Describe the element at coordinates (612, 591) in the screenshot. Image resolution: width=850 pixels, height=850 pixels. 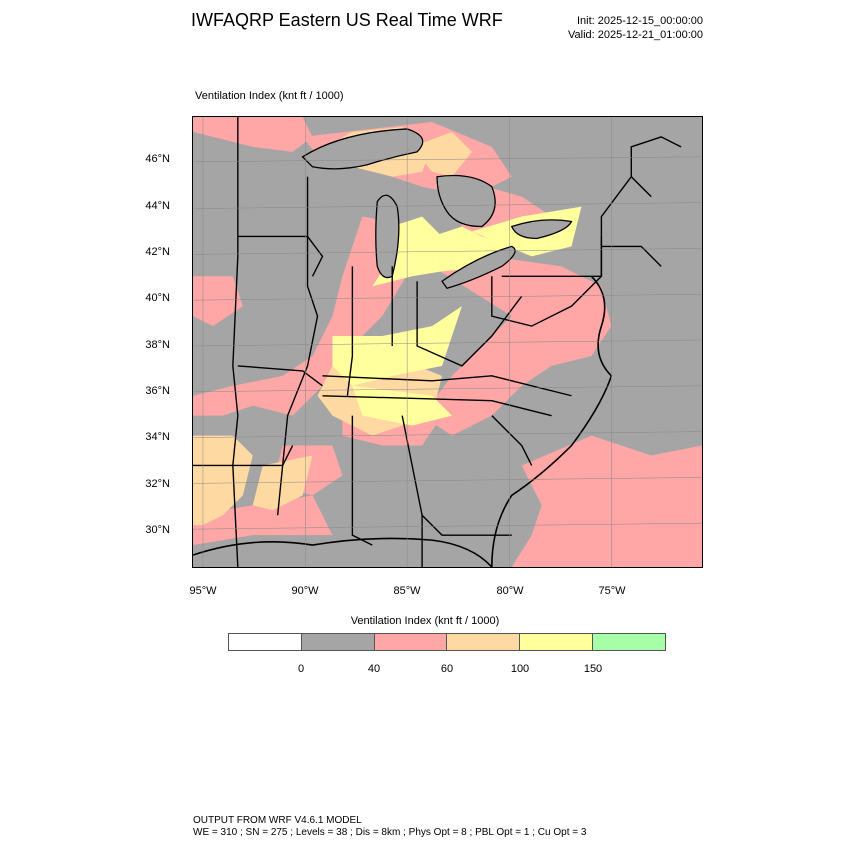
I see `lon-label: 75°W` at that location.